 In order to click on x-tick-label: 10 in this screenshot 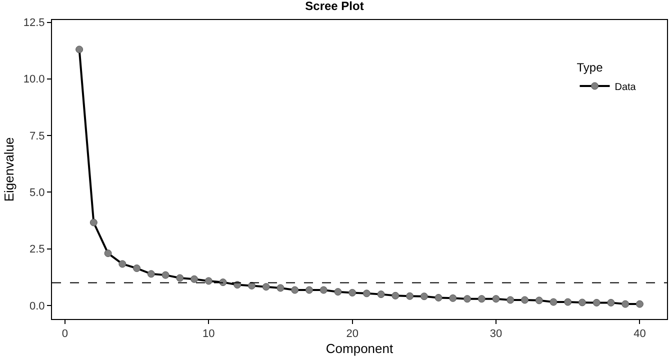, I will do `click(208, 334)`.